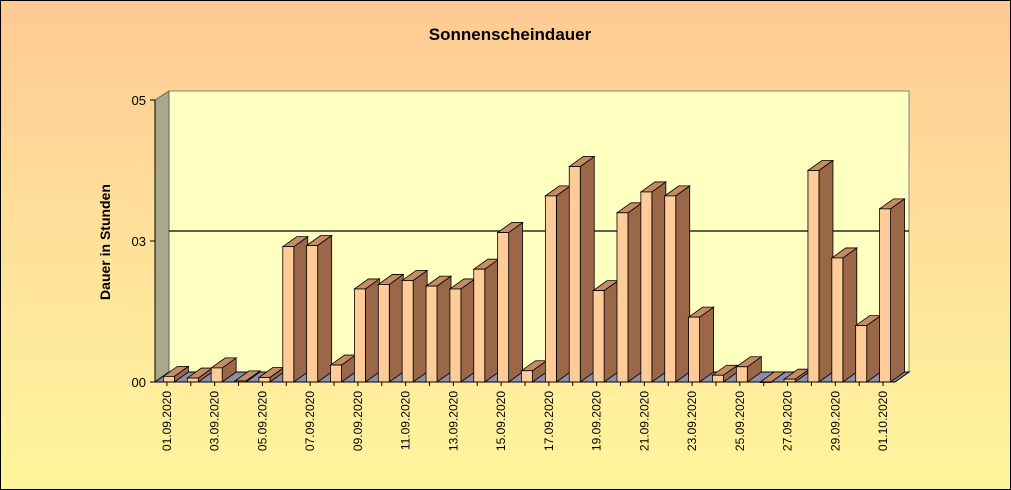  Describe the element at coordinates (549, 421) in the screenshot. I see `x-tick-label: 17.09.2020` at that location.